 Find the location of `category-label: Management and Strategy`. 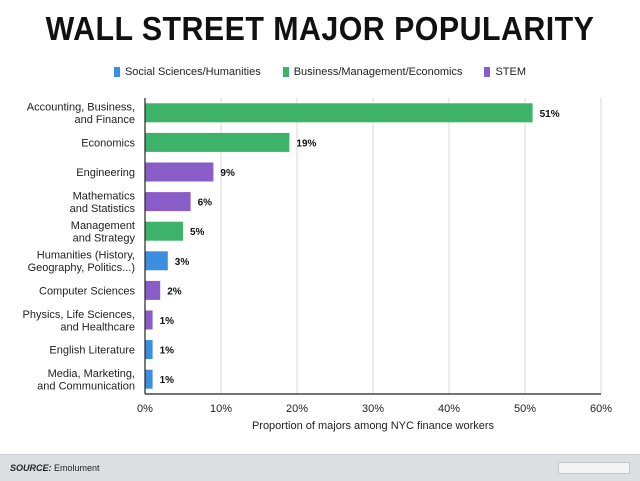

category-label: Management and Strategy is located at coordinates (103, 232).